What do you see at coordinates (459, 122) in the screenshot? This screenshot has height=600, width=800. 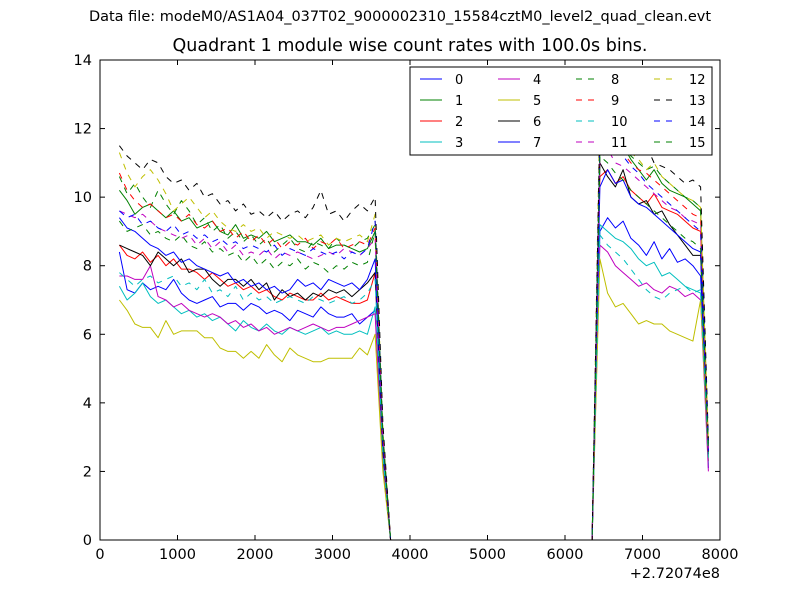 I see `legend-label-2: 2` at bounding box center [459, 122].